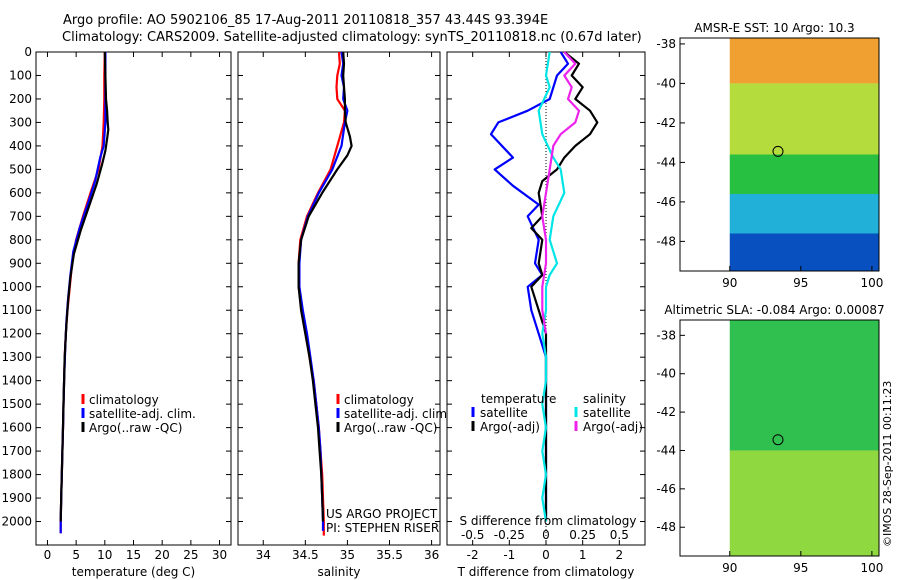 Image resolution: width=900 pixels, height=580 pixels. Describe the element at coordinates (305, 555) in the screenshot. I see `x-tick-label: 34.5` at that location.